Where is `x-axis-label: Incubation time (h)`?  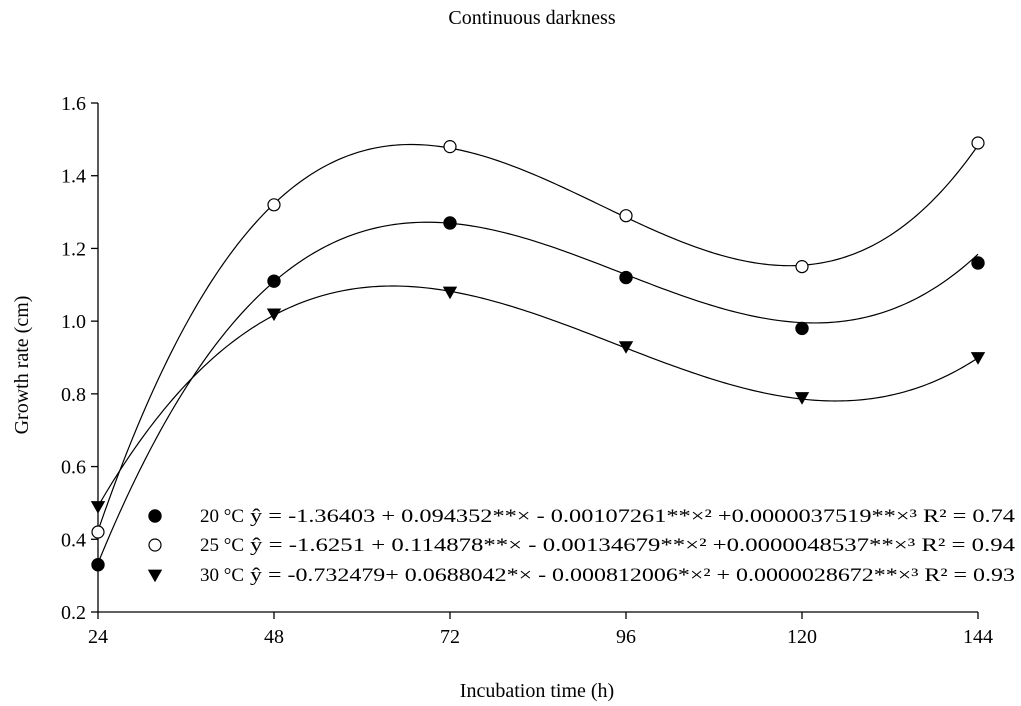 x-axis-label: Incubation time (h) is located at coordinates (537, 691).